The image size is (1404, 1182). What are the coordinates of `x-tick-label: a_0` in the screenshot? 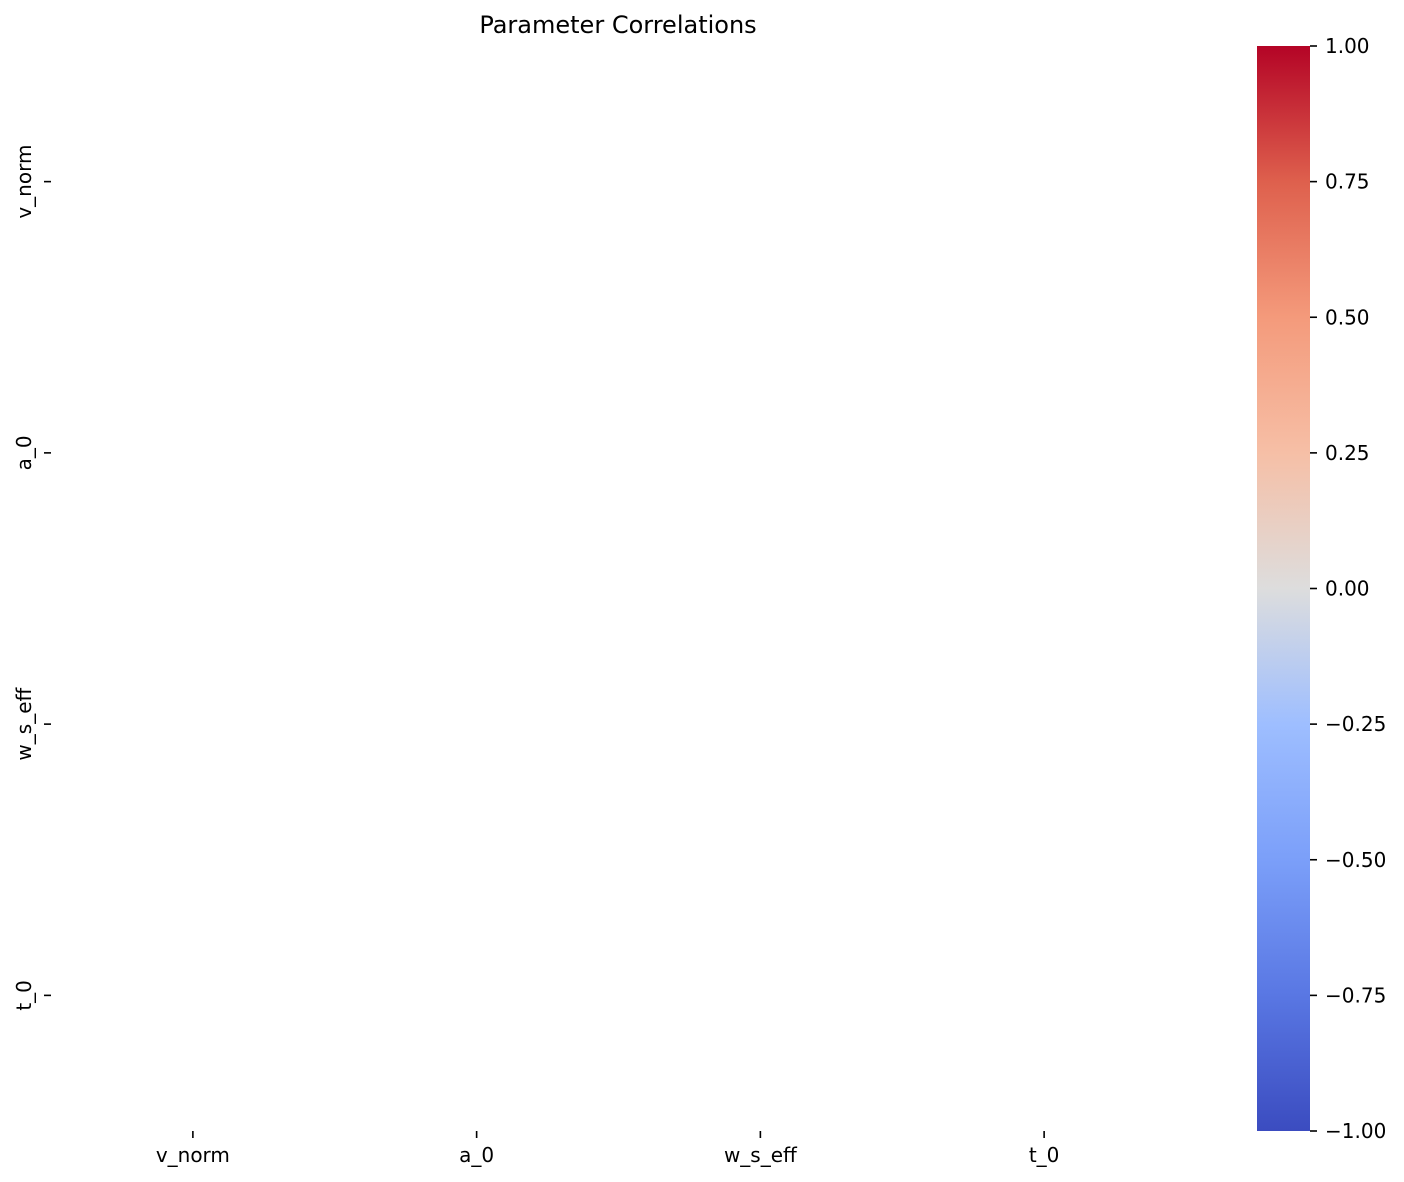 It's located at (476, 1155).